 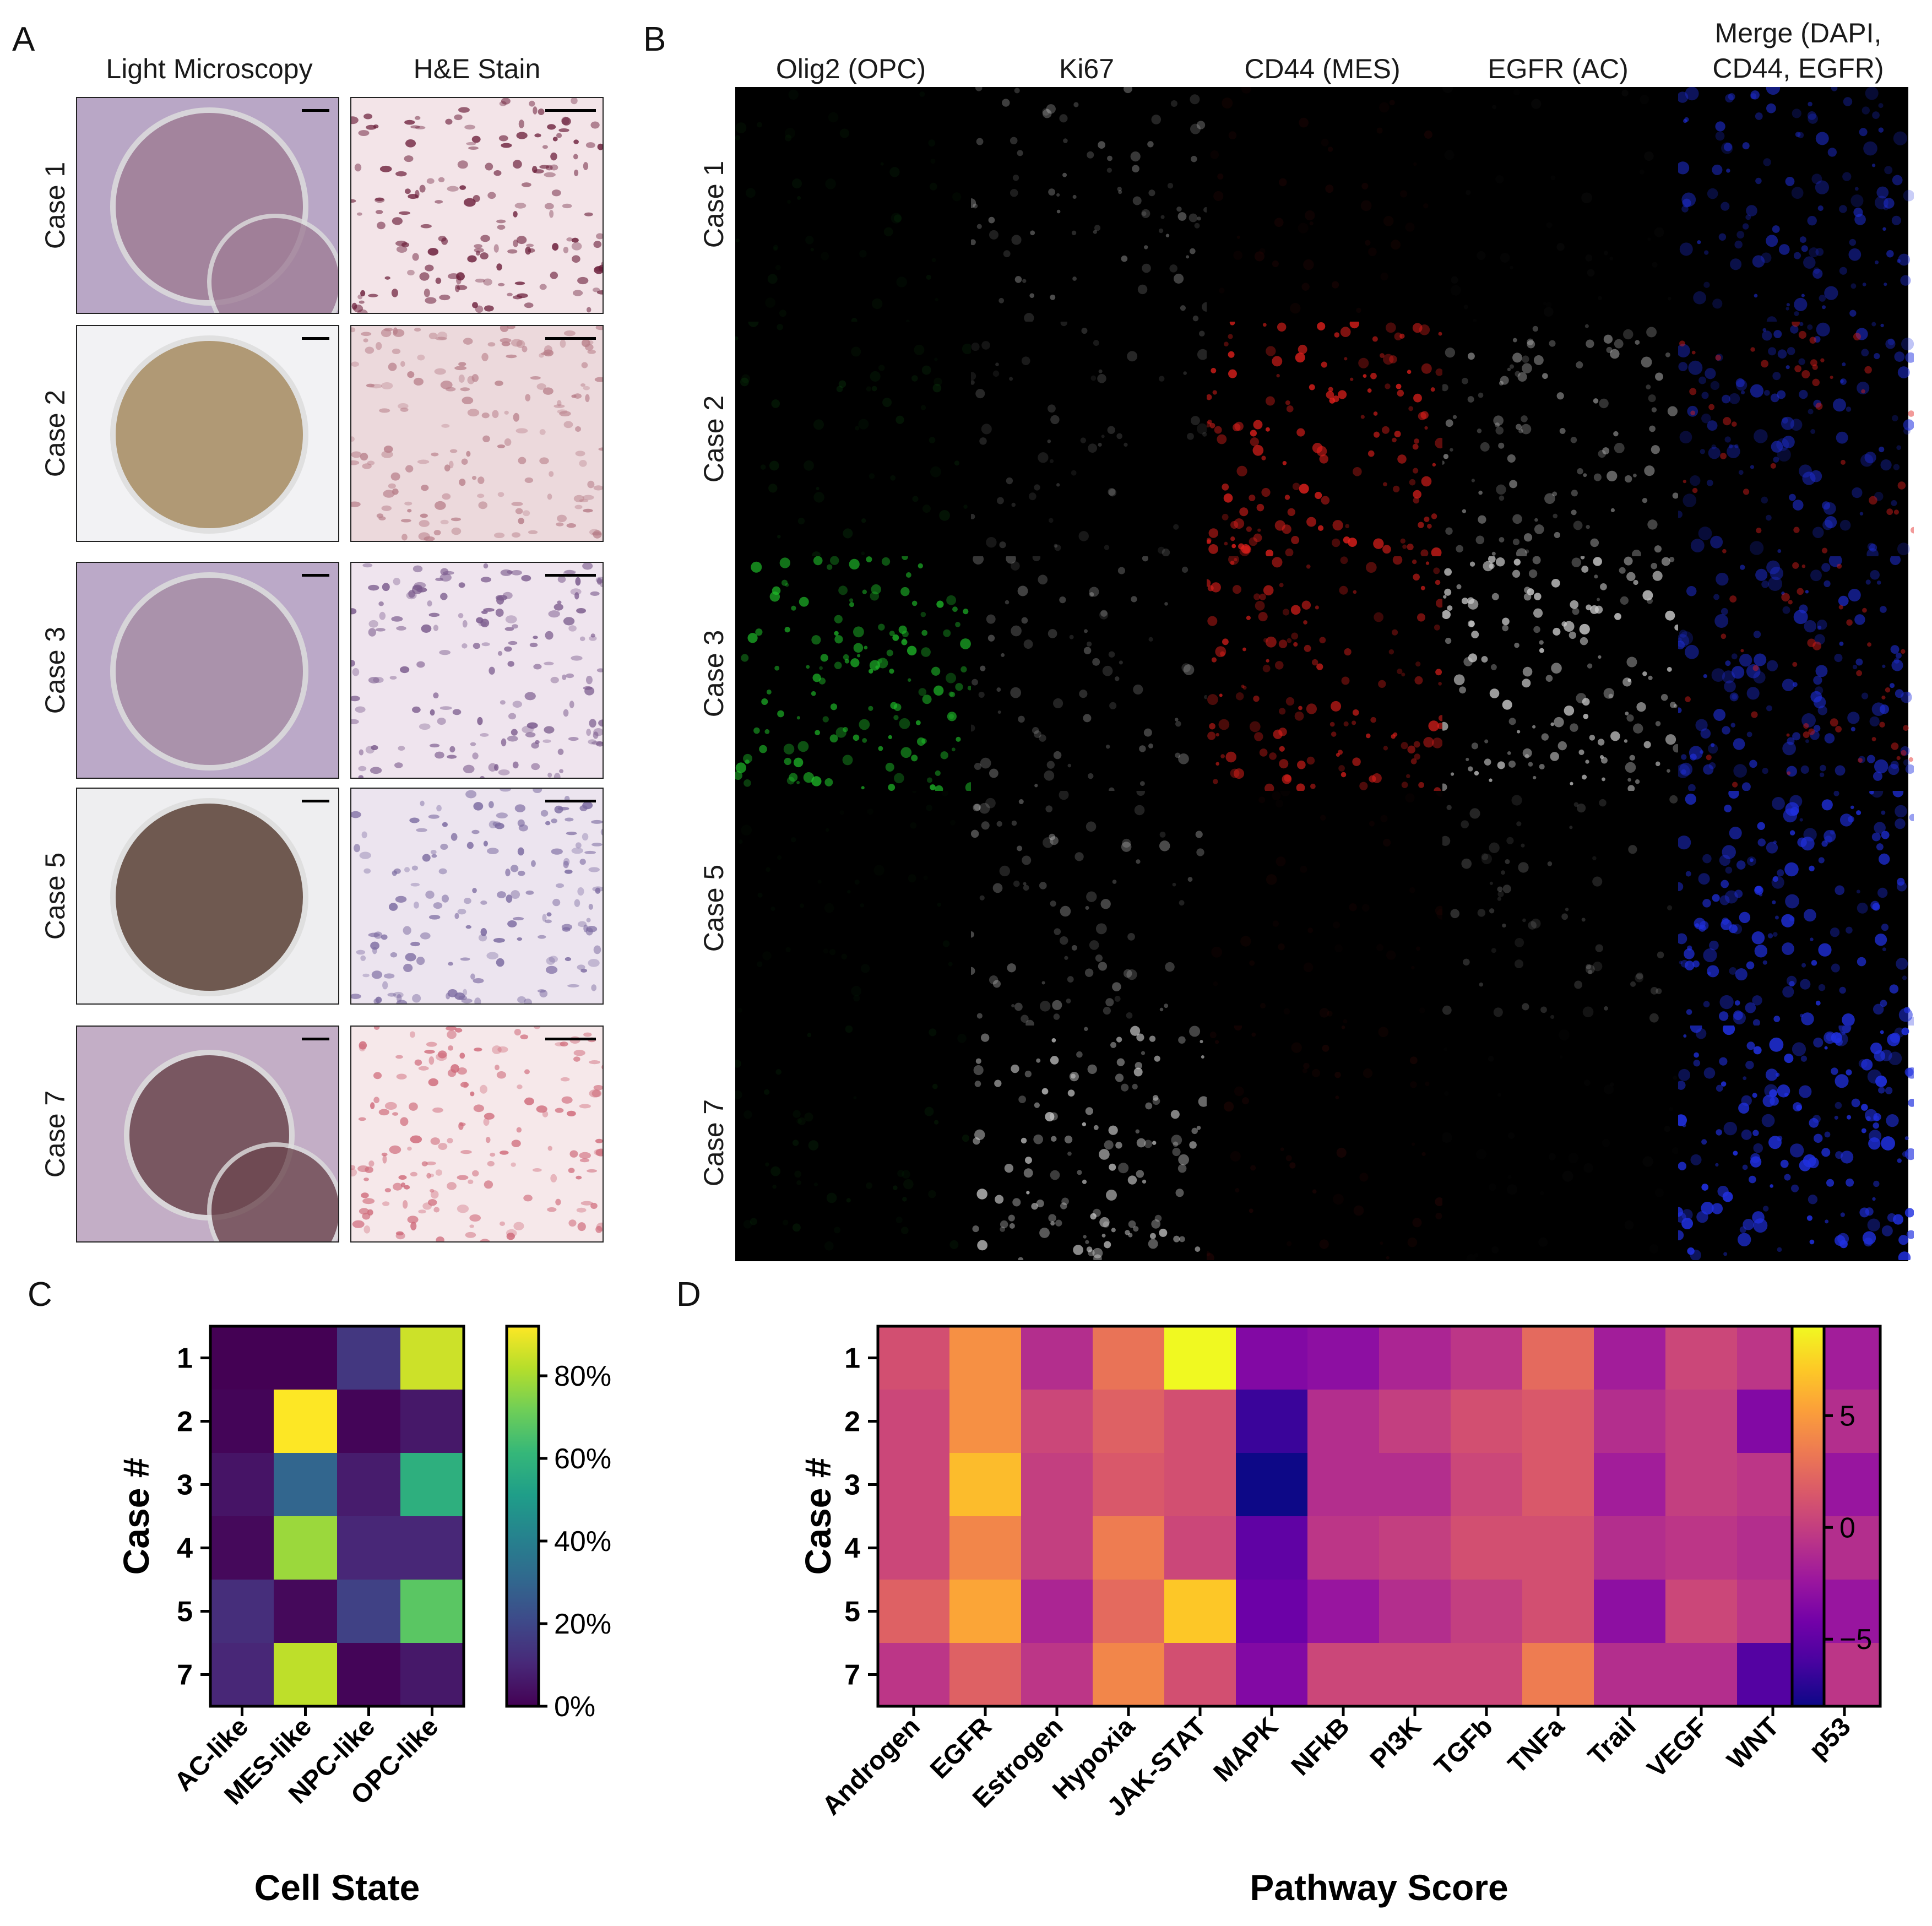 I want to click on column-header-olig2: Olig2 (OPC), so click(x=850, y=68).